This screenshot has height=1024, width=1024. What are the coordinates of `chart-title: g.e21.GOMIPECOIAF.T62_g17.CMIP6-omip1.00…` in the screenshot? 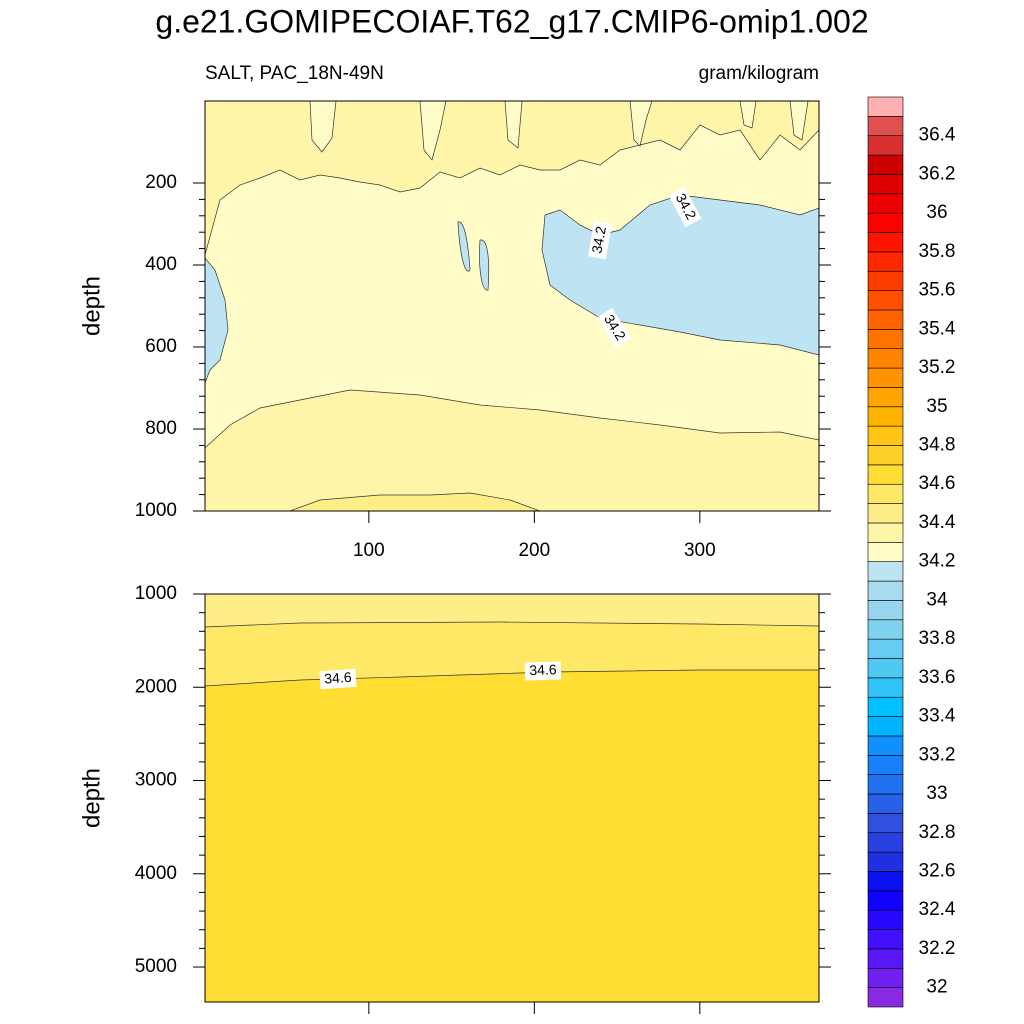 It's located at (511, 21).